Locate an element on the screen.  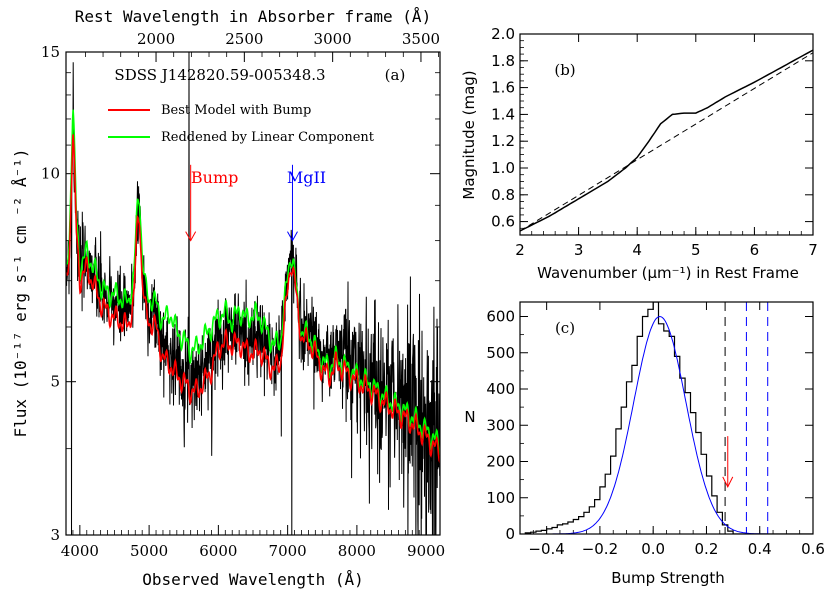
c-xtick-label: 0.4 is located at coordinates (760, 549).